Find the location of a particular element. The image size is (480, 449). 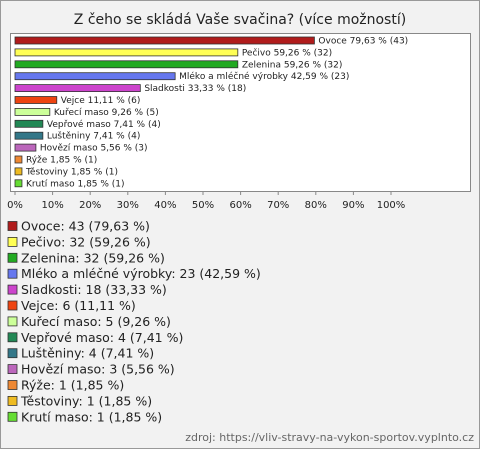

x-tick-label: 10% is located at coordinates (52, 205).